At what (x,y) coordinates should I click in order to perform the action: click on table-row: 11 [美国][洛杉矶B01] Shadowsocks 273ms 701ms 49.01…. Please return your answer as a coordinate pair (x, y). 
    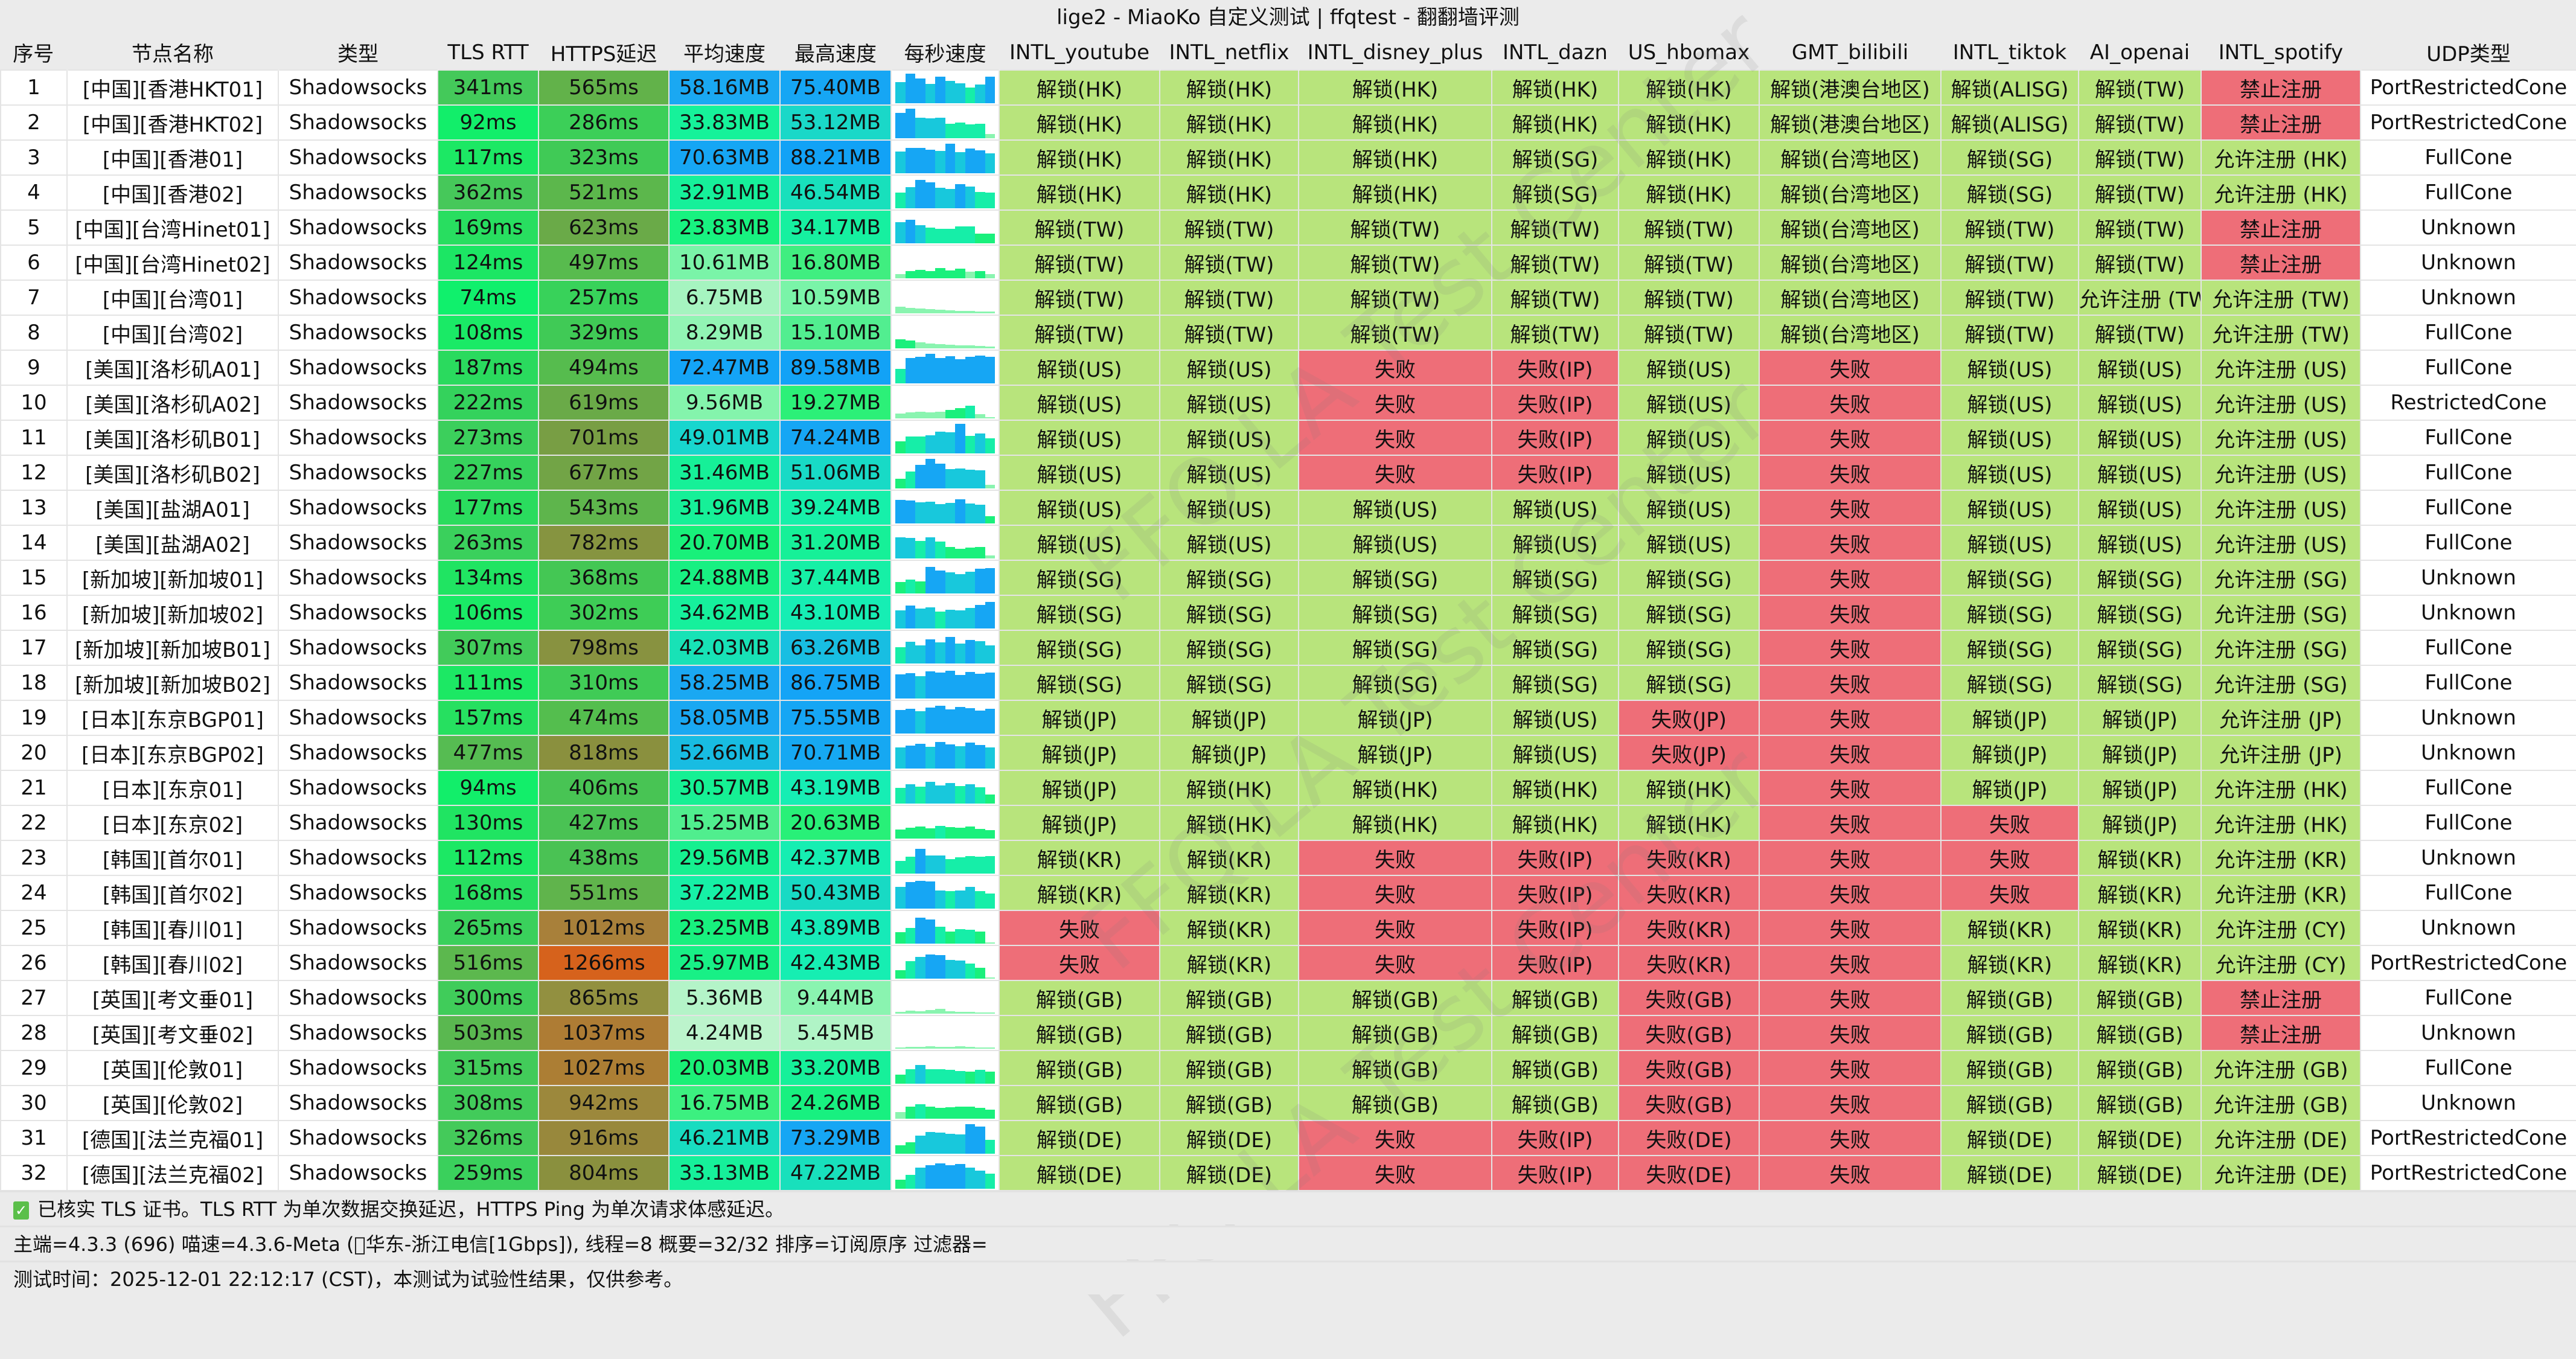
    Looking at the image, I should click on (1288, 438).